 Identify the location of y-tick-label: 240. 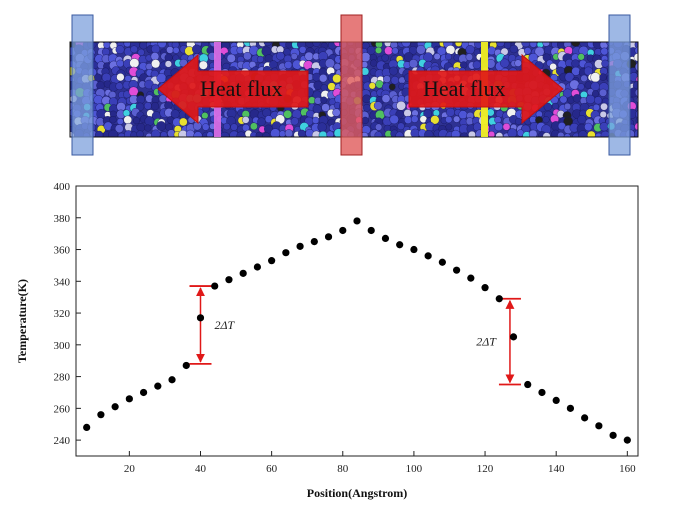
(62, 441).